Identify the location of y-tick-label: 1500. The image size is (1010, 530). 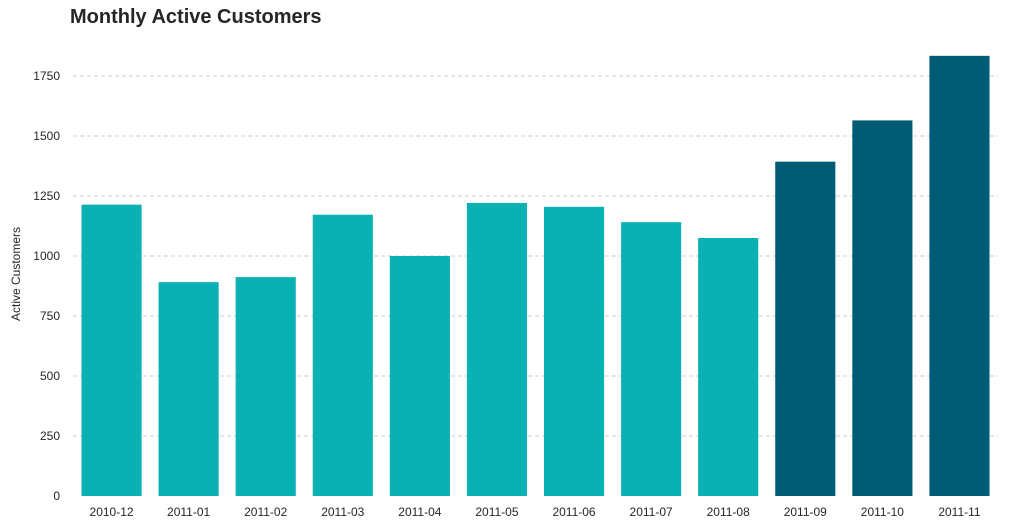
(46, 136).